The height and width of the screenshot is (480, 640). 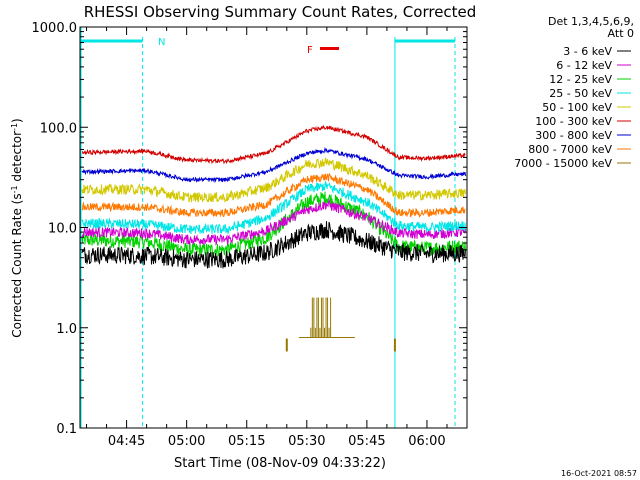 I want to click on legend-label: 7000 - 15000 keV, so click(x=563, y=163).